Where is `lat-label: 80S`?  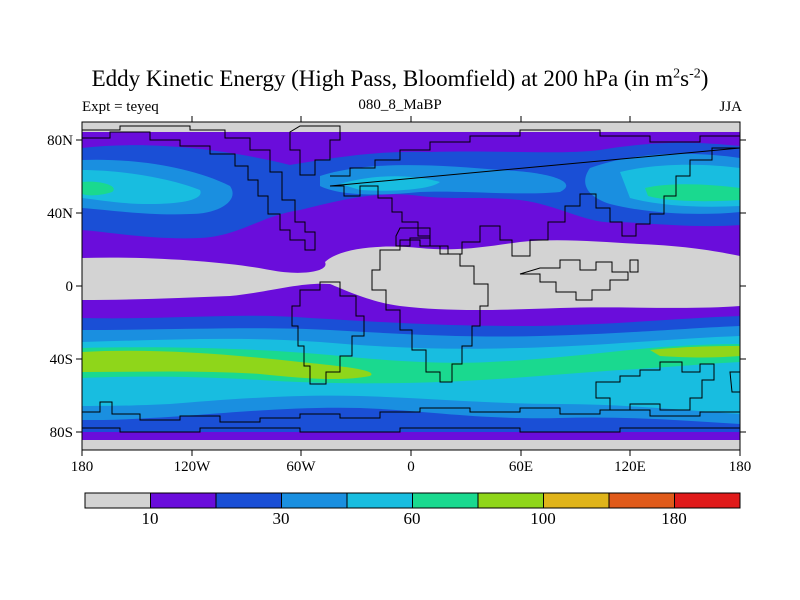 lat-label: 80S is located at coordinates (61, 433).